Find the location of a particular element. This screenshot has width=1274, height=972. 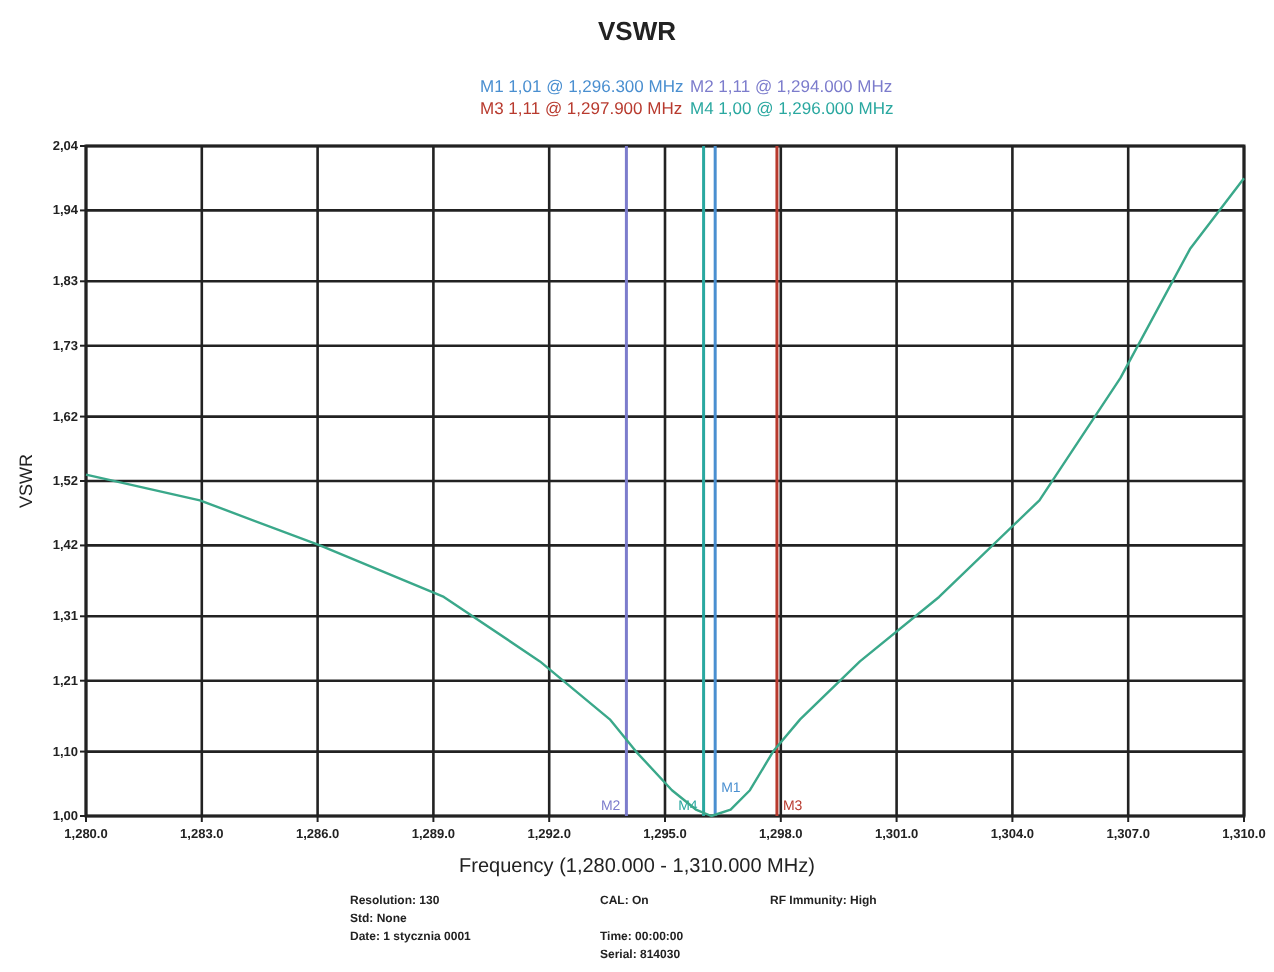

x-axis-title: Frequency (1,280.000 - 1,310.000 MHz) is located at coordinates (637, 867).